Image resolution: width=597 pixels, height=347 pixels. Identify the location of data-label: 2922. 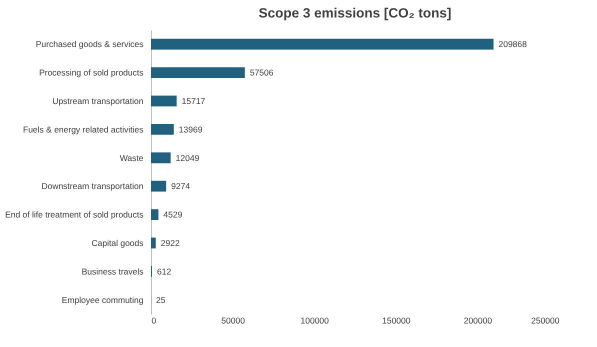
(170, 243).